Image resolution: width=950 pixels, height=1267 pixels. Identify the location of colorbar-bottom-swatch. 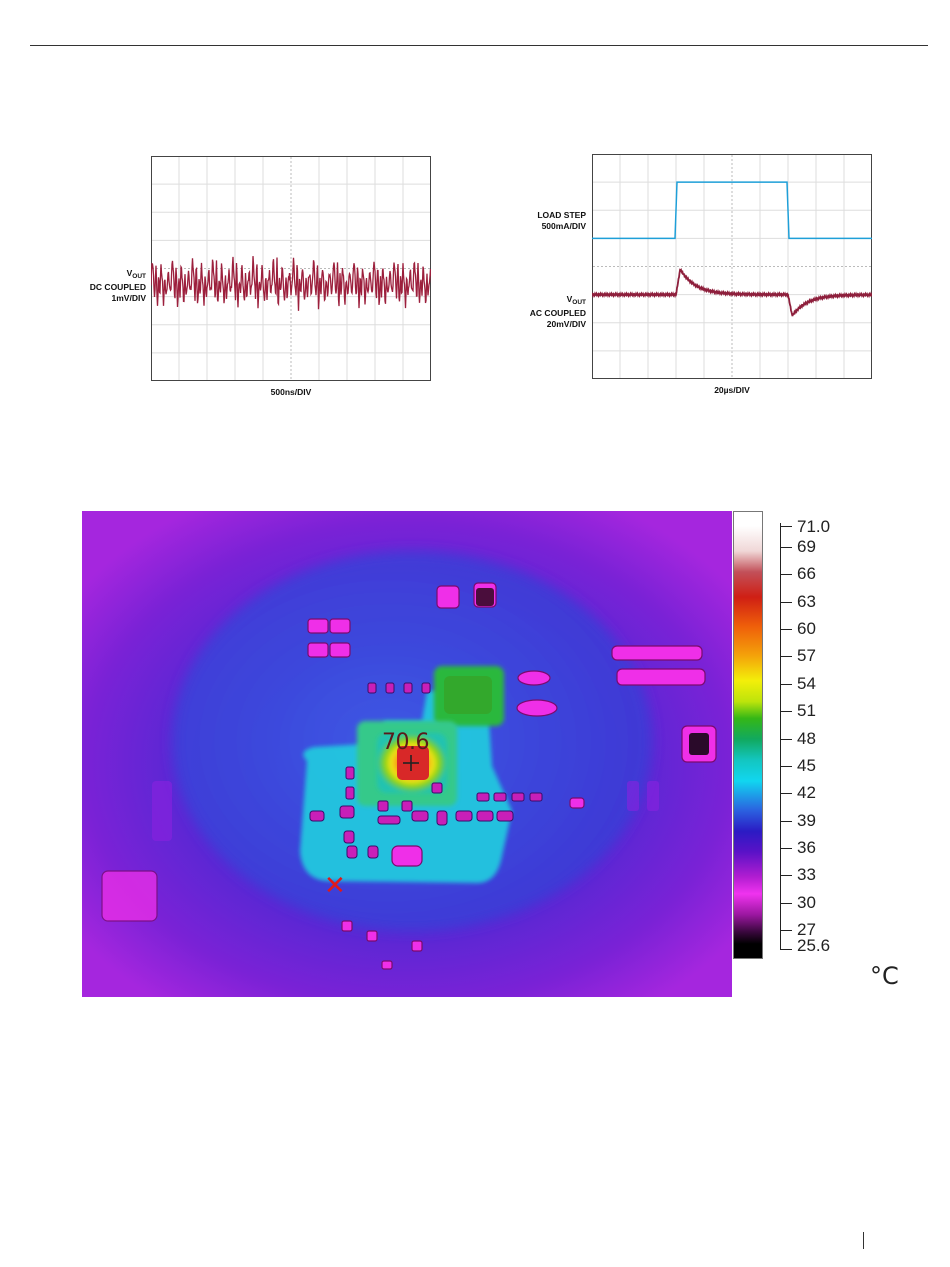
(748, 951).